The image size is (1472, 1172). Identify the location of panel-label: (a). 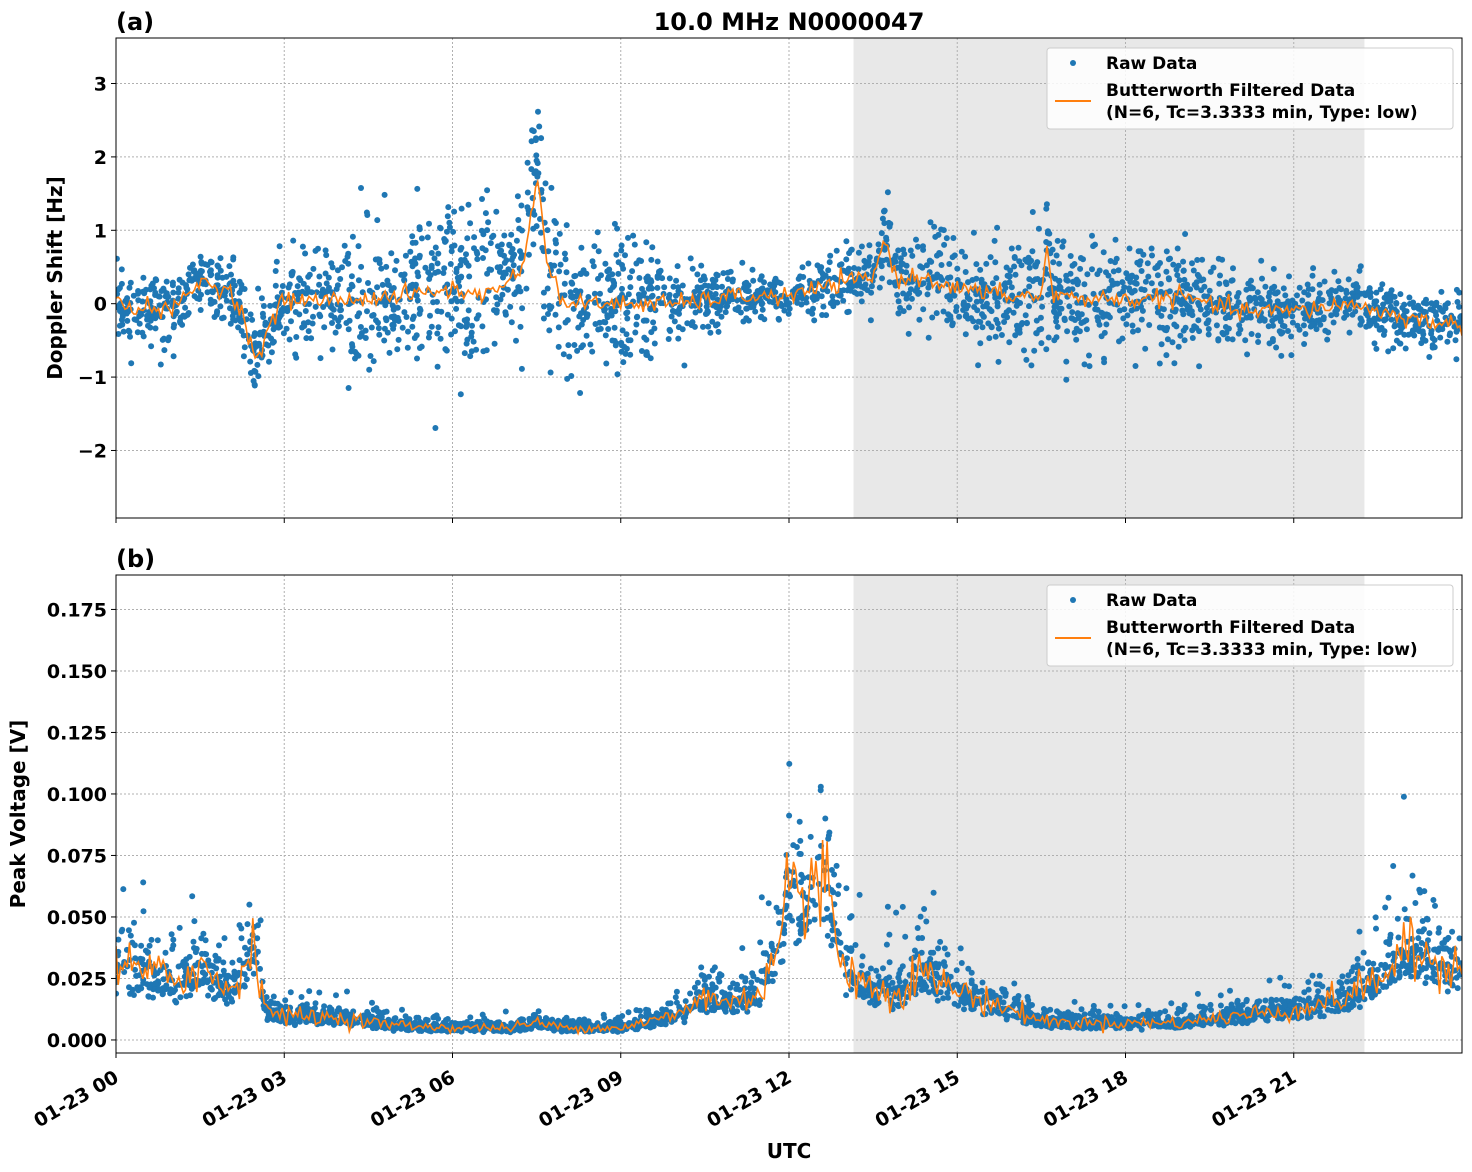
(135, 22).